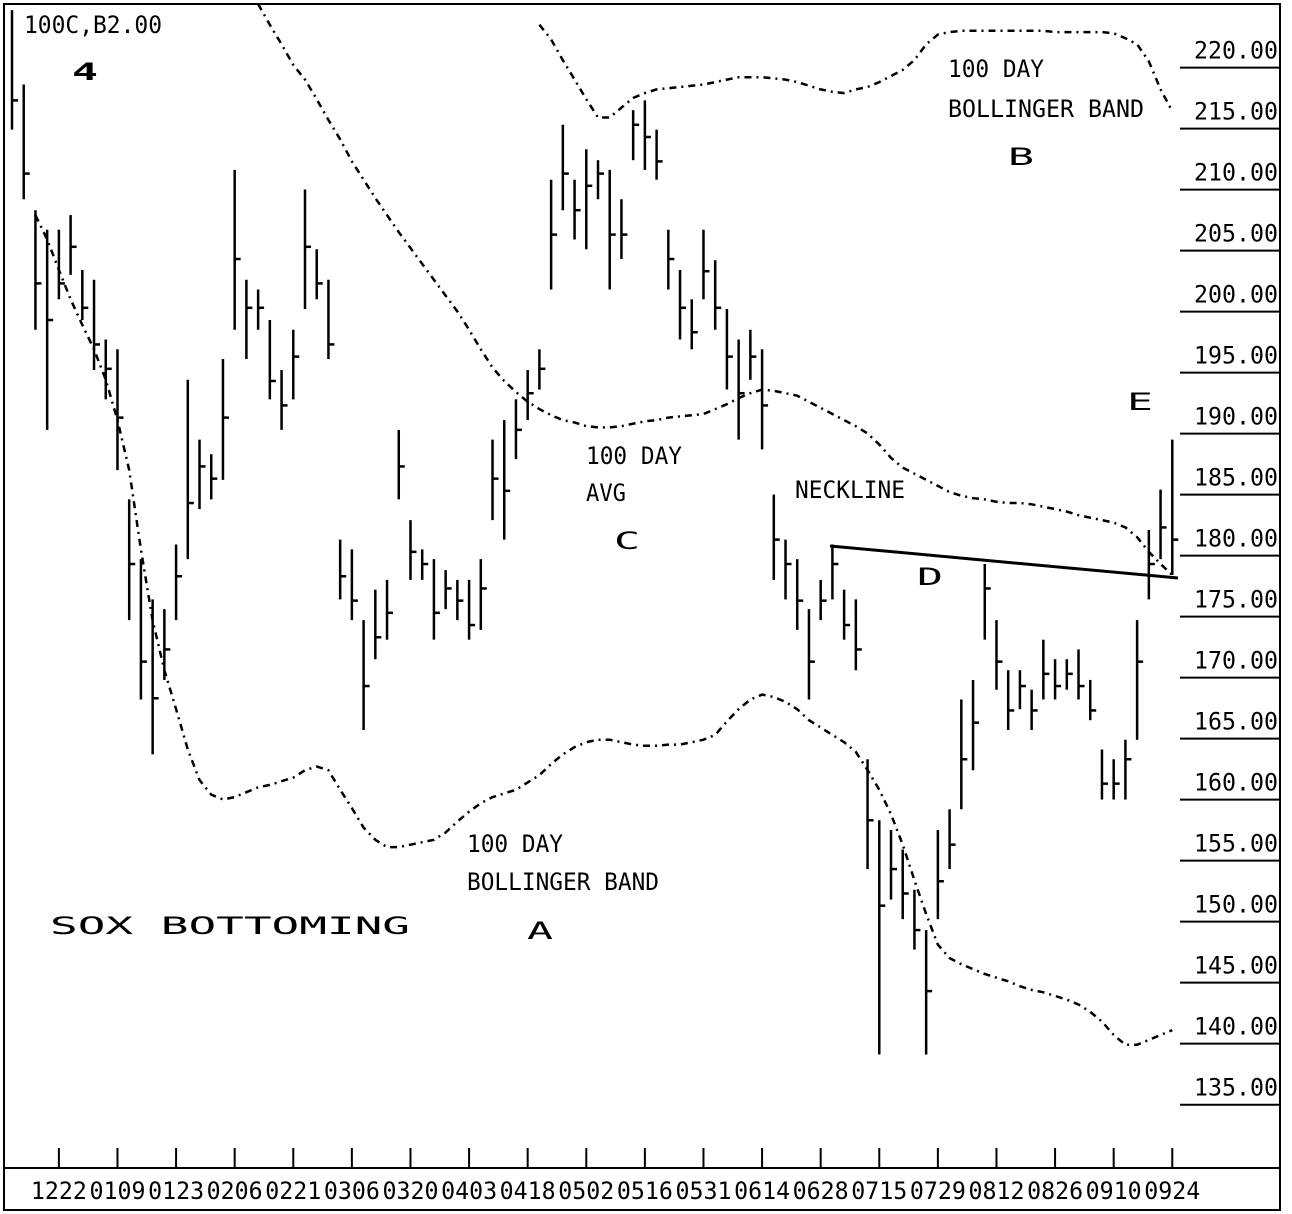  What do you see at coordinates (410, 1191) in the screenshot?
I see `x-tick-label: 0320` at bounding box center [410, 1191].